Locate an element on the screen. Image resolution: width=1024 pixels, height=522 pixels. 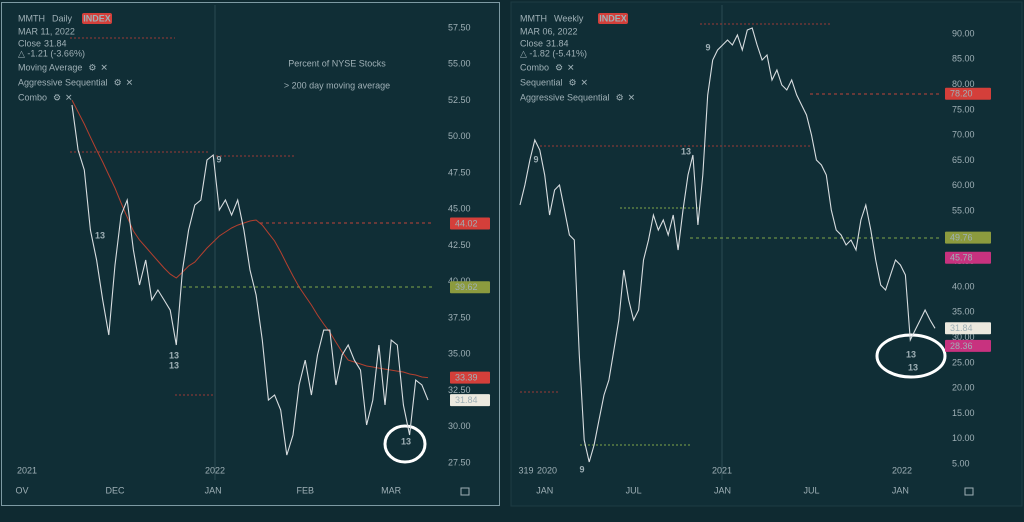
indicator-label: Combo is located at coordinates (534, 67).